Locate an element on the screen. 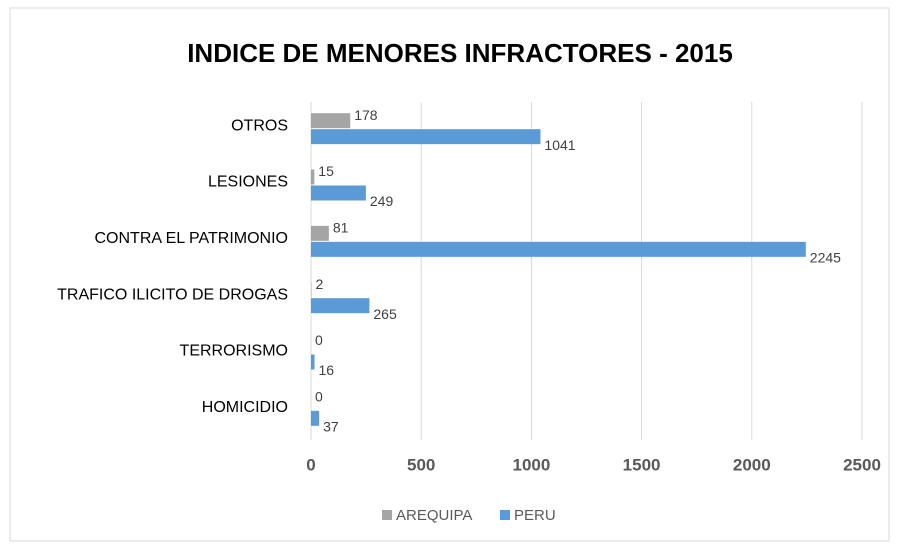 The width and height of the screenshot is (900, 544). data-label: 1041 is located at coordinates (559, 145).